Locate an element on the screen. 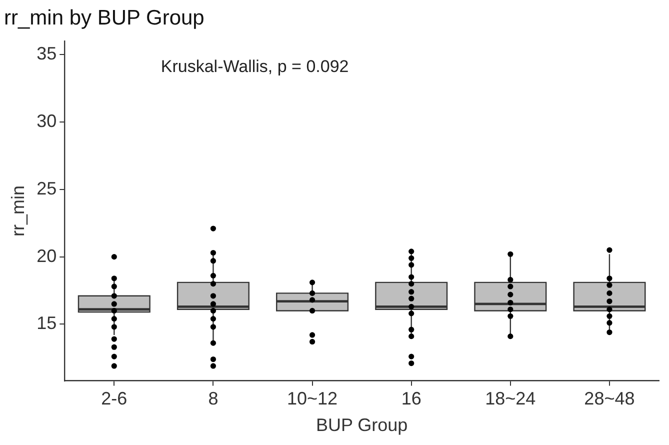 The width and height of the screenshot is (669, 445). y-tick-label: 30 is located at coordinates (46, 121).